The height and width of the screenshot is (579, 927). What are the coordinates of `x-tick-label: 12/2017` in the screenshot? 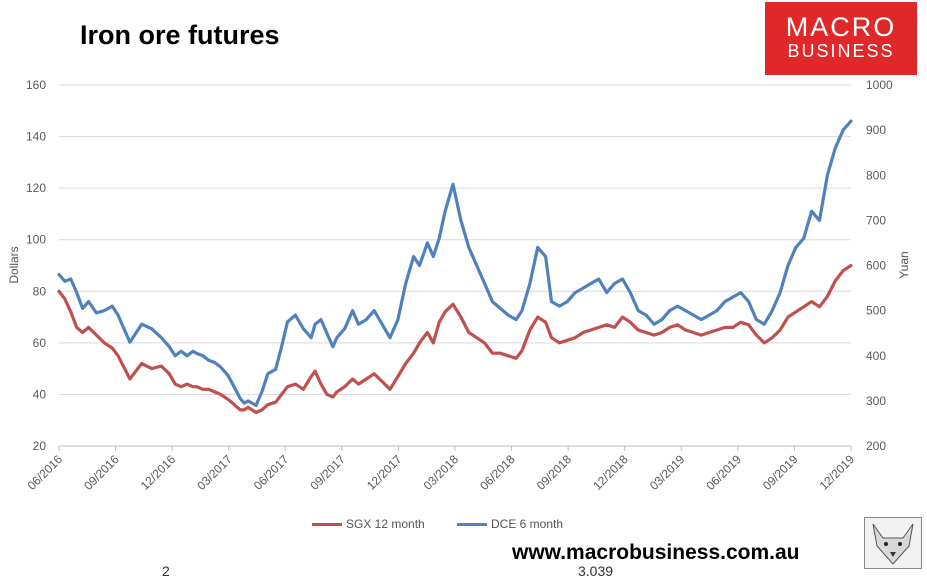 It's located at (384, 472).